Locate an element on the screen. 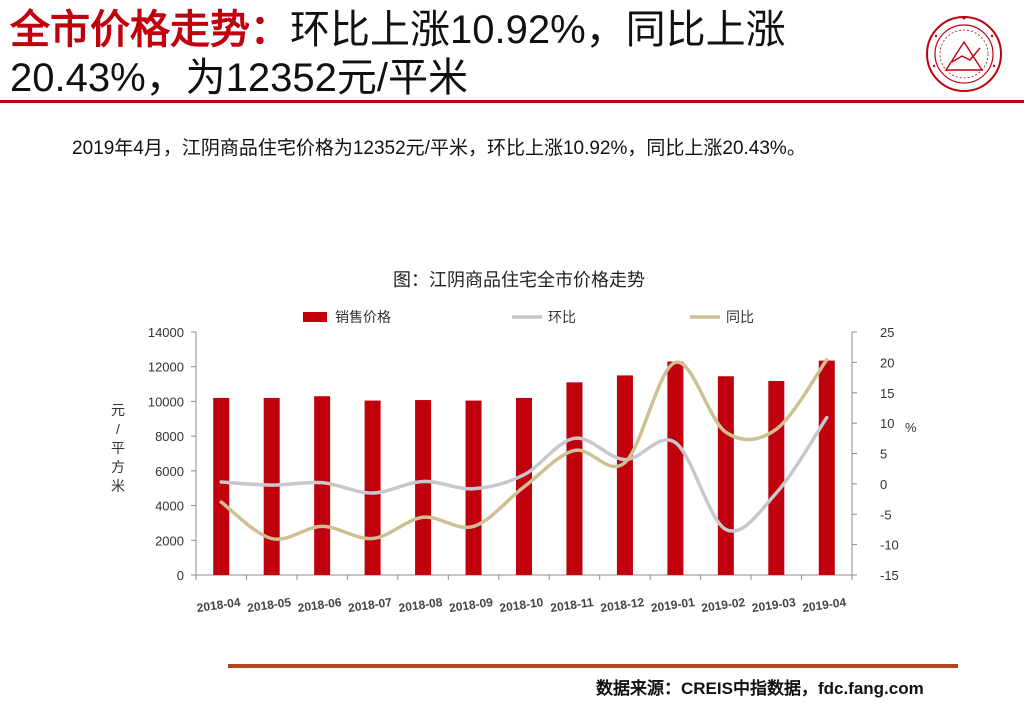 The height and width of the screenshot is (709, 1024). right-tick-label-0: -15 is located at coordinates (889, 575).